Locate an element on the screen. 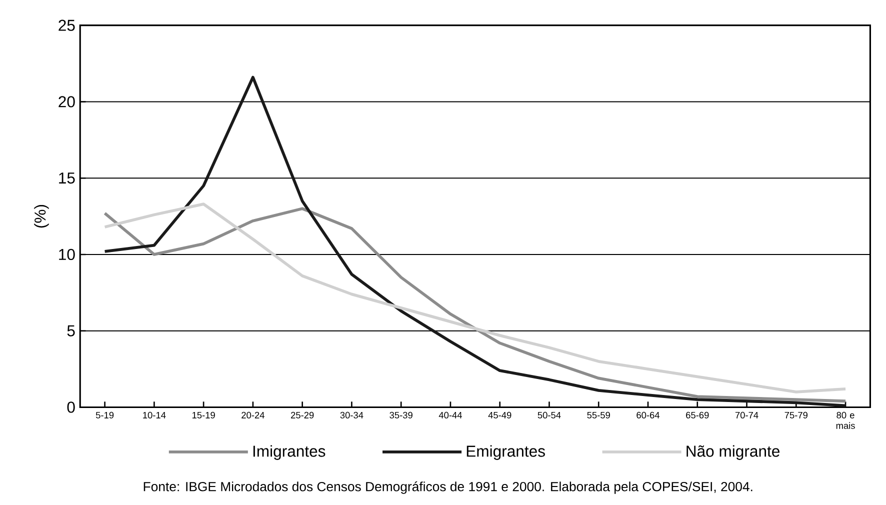 This screenshot has width=886, height=505. x-tick-label: 20-24 is located at coordinates (253, 415).